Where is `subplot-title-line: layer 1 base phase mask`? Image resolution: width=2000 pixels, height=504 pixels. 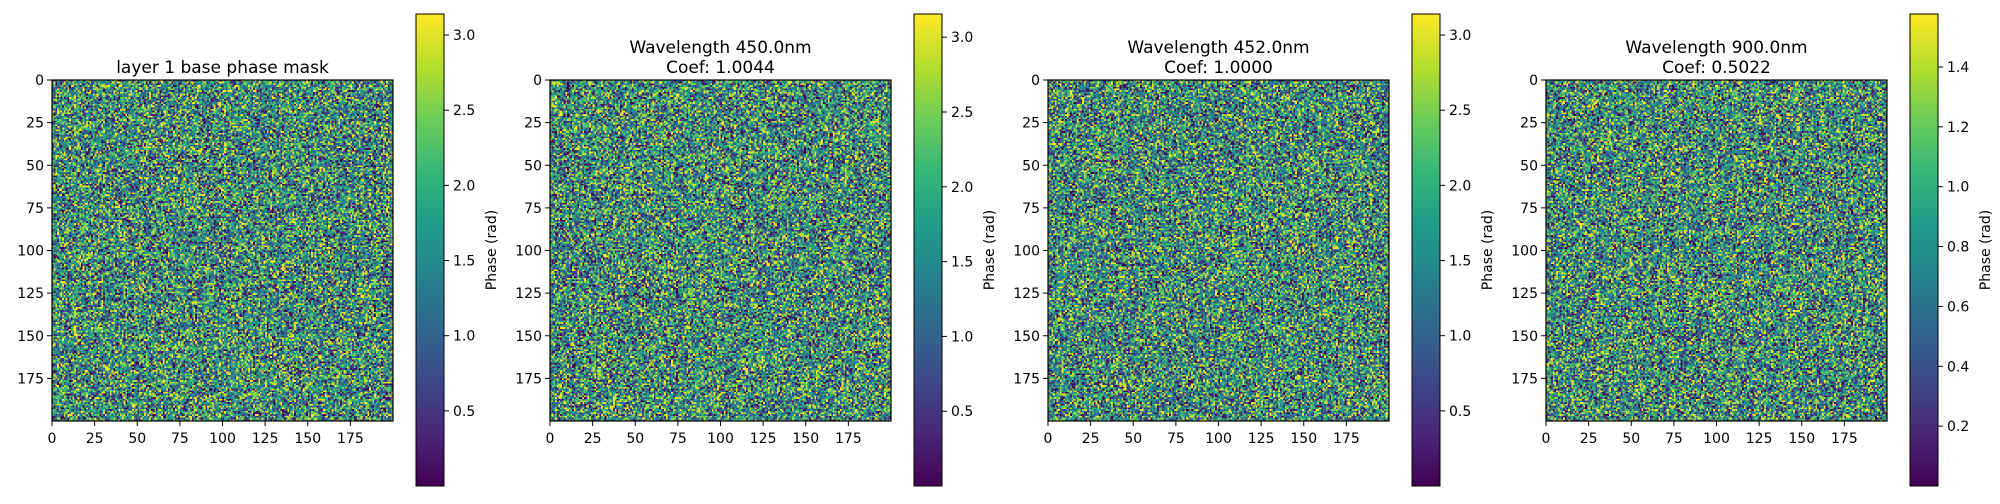 subplot-title-line: layer 1 base phase mask is located at coordinates (222, 68).